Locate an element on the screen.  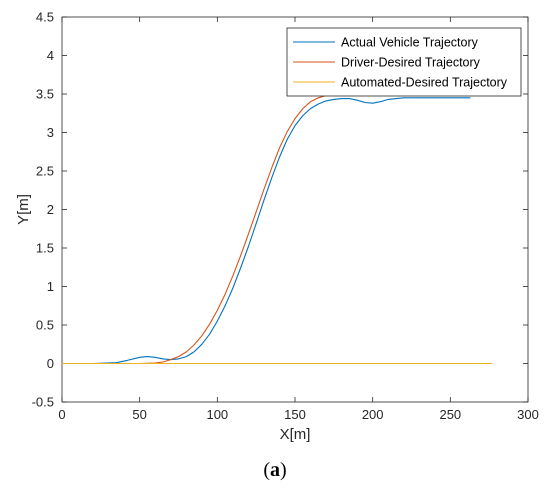
legend-label-2: Automated-Desired Trajectory is located at coordinates (424, 83).